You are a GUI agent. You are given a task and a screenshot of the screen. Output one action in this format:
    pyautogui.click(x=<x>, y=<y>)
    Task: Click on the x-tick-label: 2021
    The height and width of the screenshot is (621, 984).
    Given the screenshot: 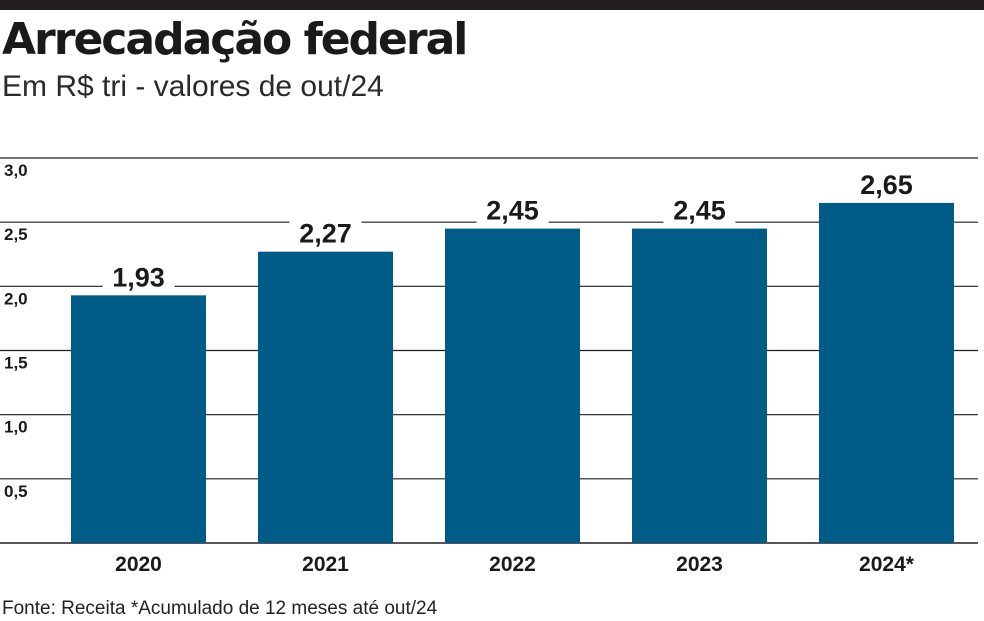 What is the action you would take?
    pyautogui.click(x=325, y=564)
    